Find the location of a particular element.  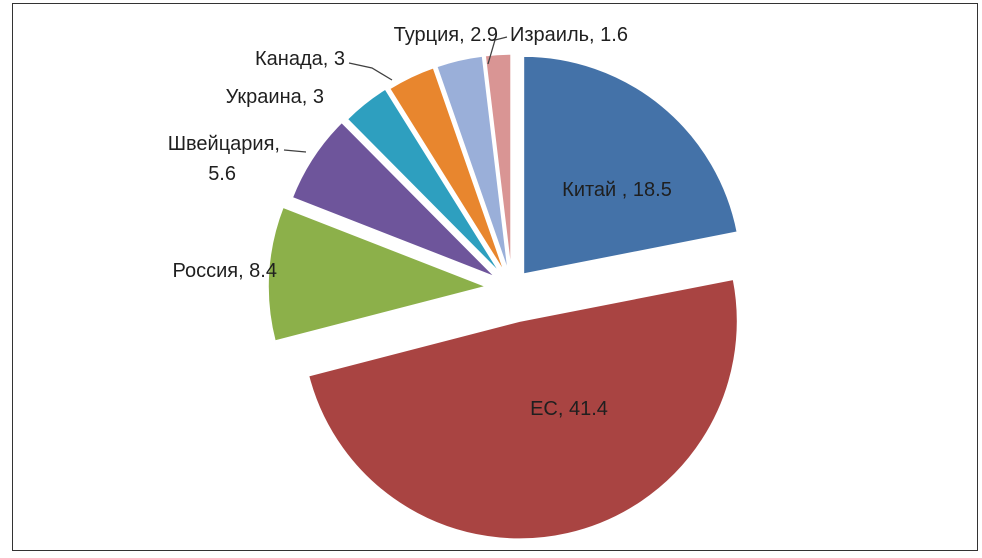

slice-label-1: Китай , 18.5 is located at coordinates (617, 190).